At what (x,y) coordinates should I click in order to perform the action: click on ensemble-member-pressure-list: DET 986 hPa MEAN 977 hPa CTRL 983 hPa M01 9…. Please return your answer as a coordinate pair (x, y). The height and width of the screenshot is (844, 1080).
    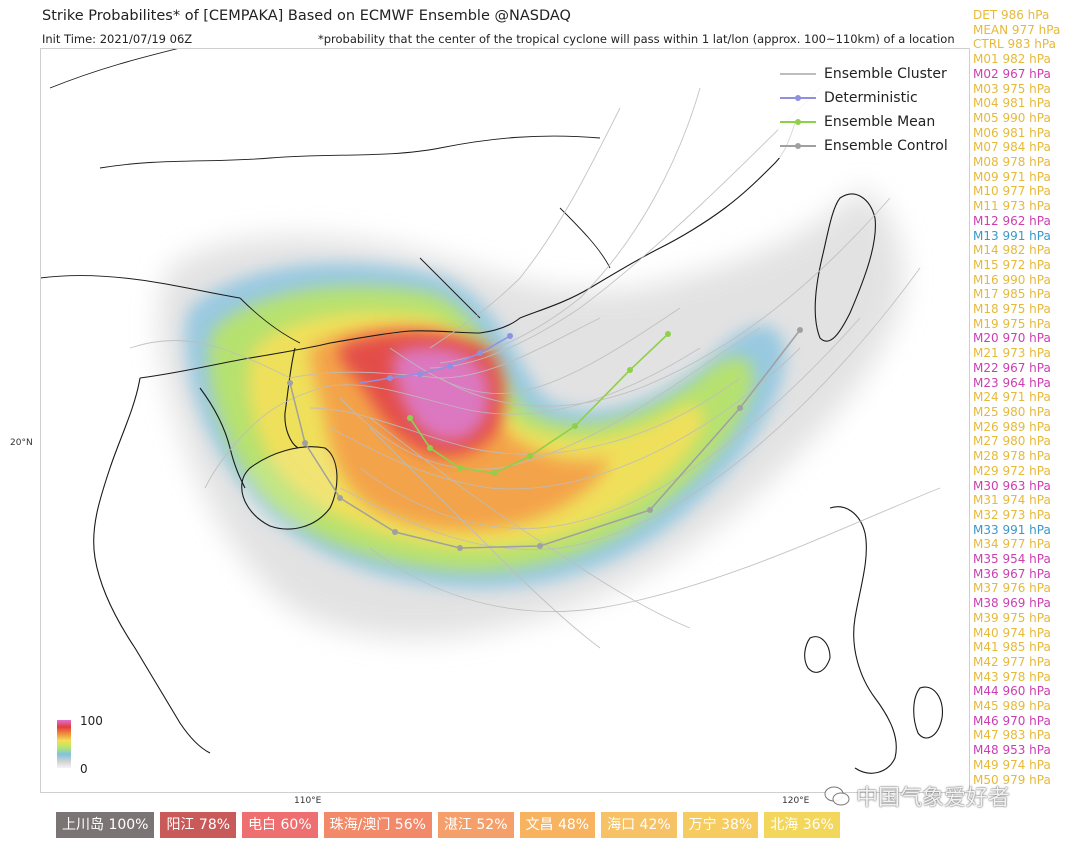
    Looking at the image, I should click on (1025, 397).